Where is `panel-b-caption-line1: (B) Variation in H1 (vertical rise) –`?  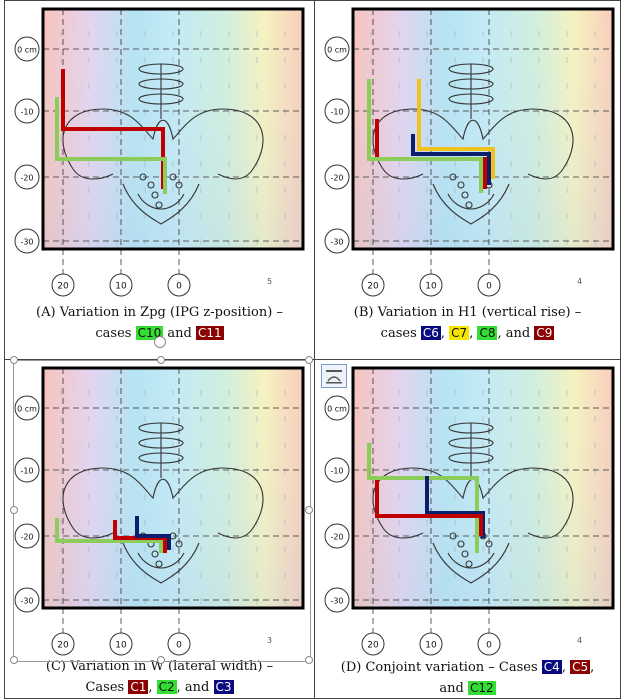
panel-b-caption-line1: (B) Variation in H1 (vertical rise) – is located at coordinates (467, 312).